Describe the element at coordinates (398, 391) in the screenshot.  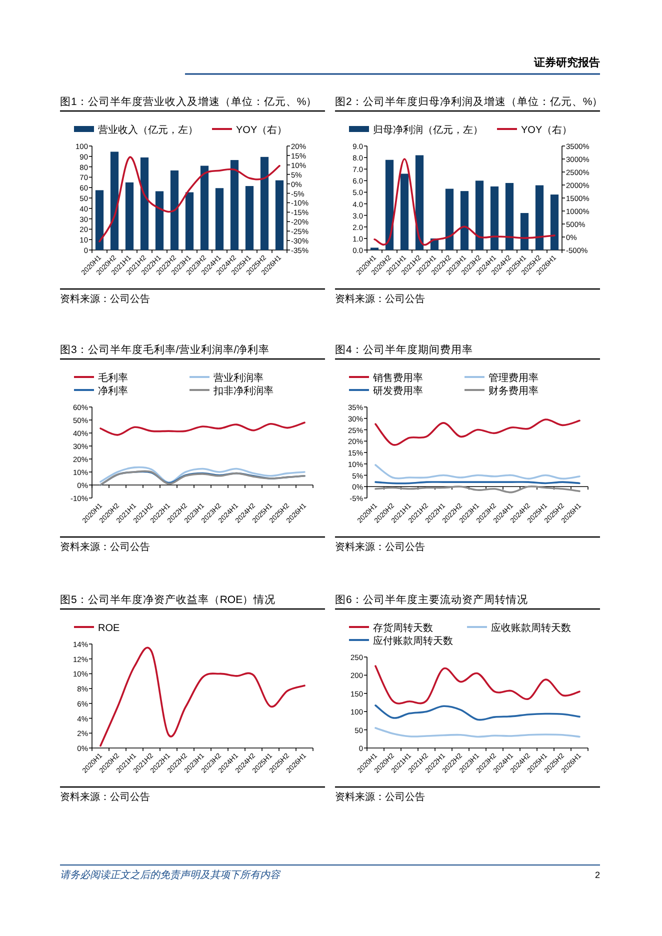
I see `legend-label: 研发费用率` at that location.